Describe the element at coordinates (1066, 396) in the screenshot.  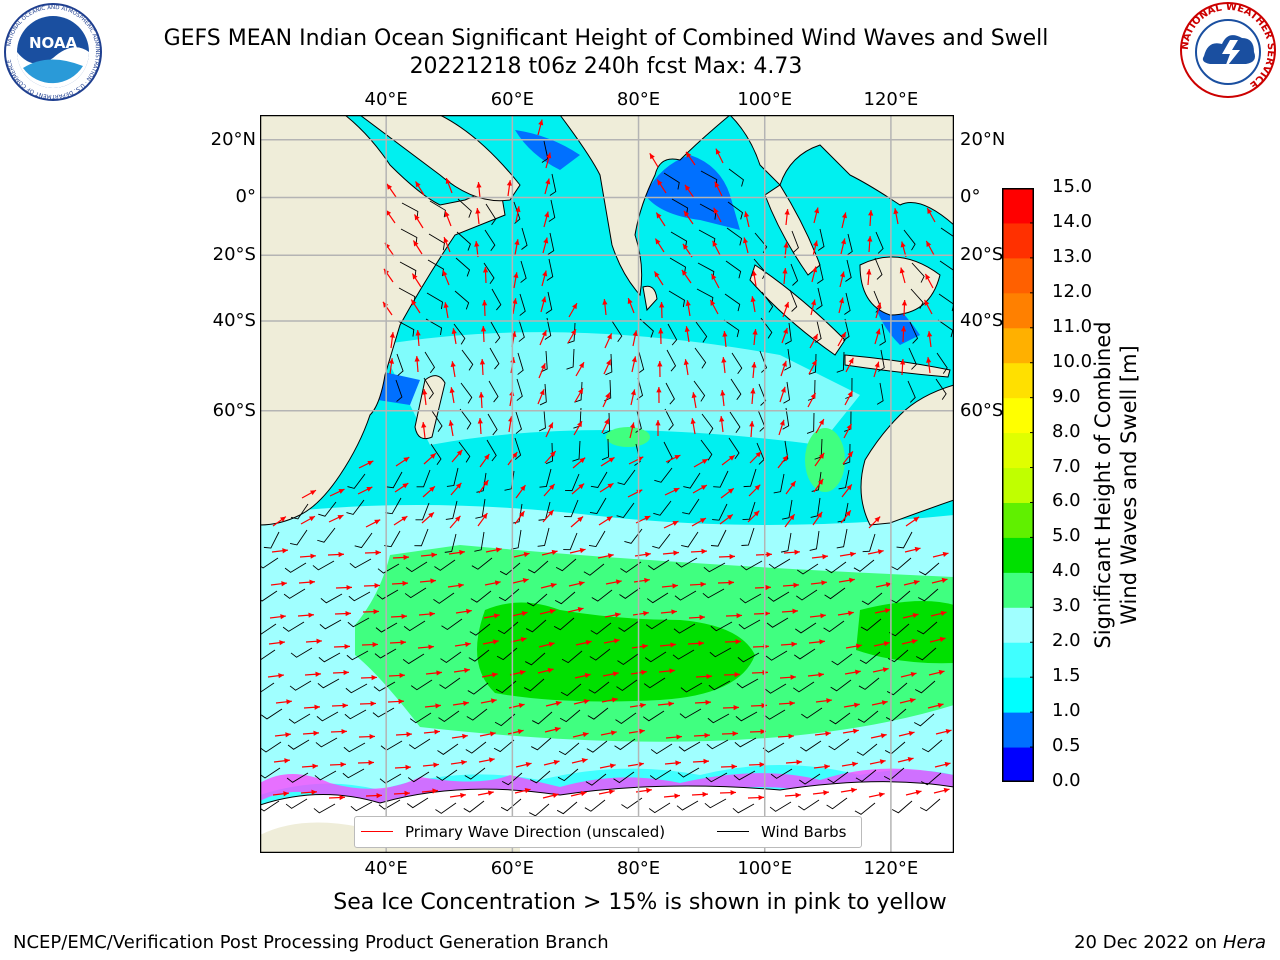
I see `colorbar-tick-label: 9.0` at that location.